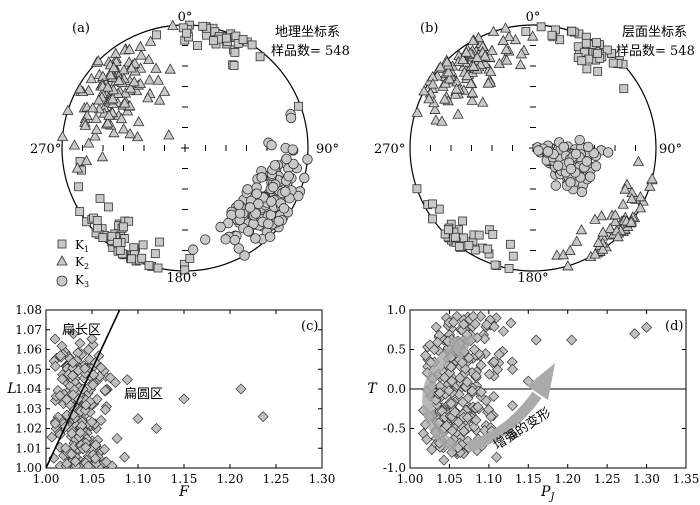  I want to click on deformation-arrow-head, so click(541, 381).